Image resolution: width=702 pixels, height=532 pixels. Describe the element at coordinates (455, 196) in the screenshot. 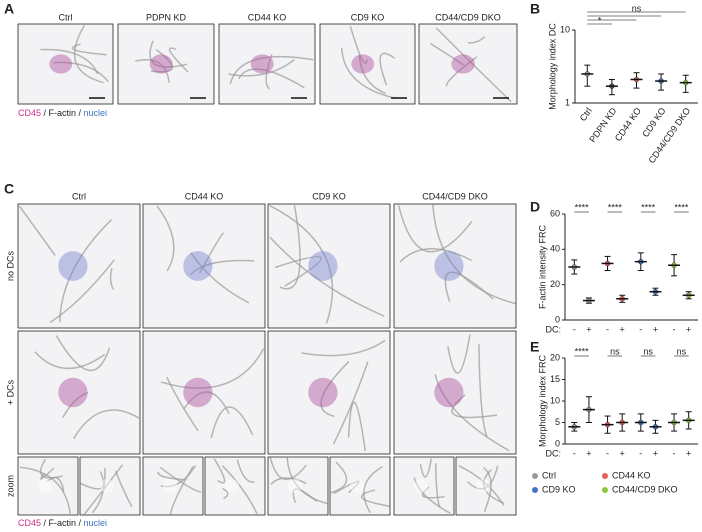

I see `column-header: CD44/CD9 DKO` at that location.